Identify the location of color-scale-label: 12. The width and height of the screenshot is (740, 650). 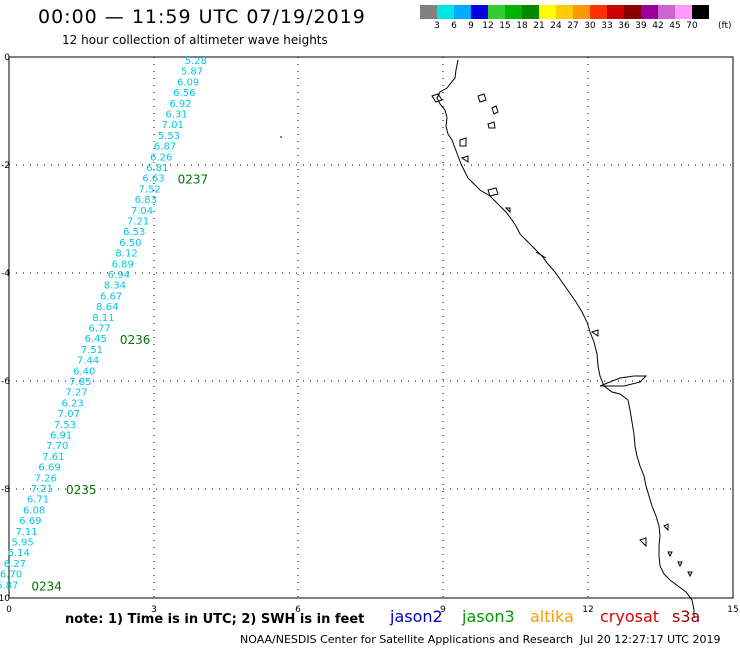
(488, 26).